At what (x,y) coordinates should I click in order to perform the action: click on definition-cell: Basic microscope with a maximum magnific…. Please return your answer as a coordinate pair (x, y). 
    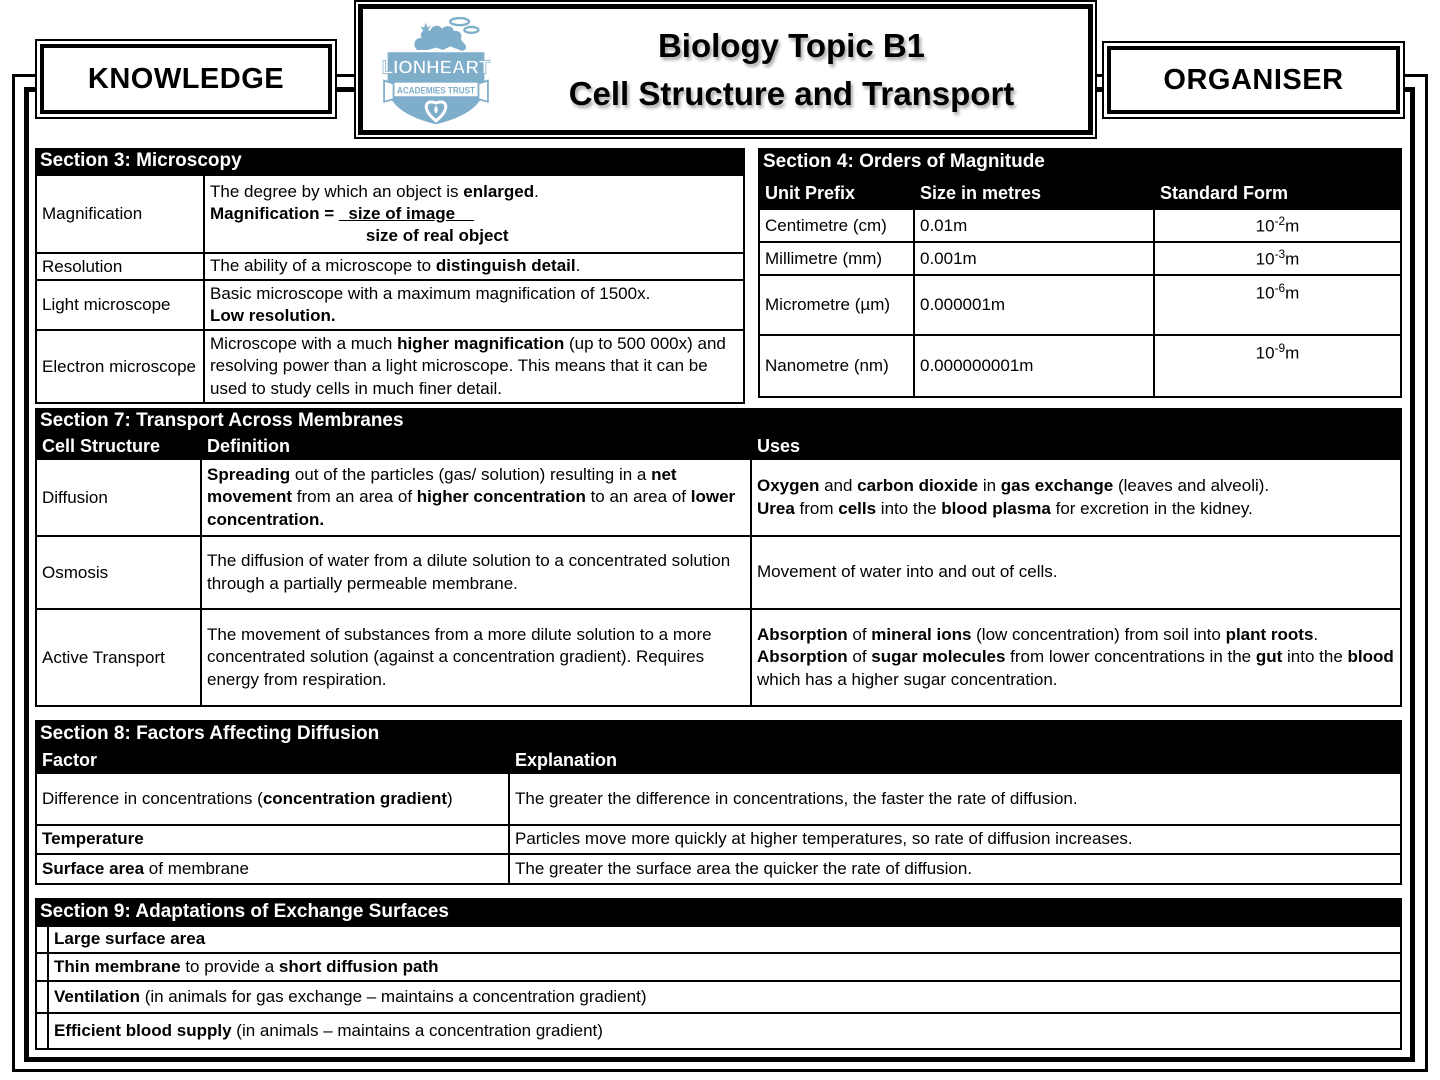
    Looking at the image, I should click on (474, 305).